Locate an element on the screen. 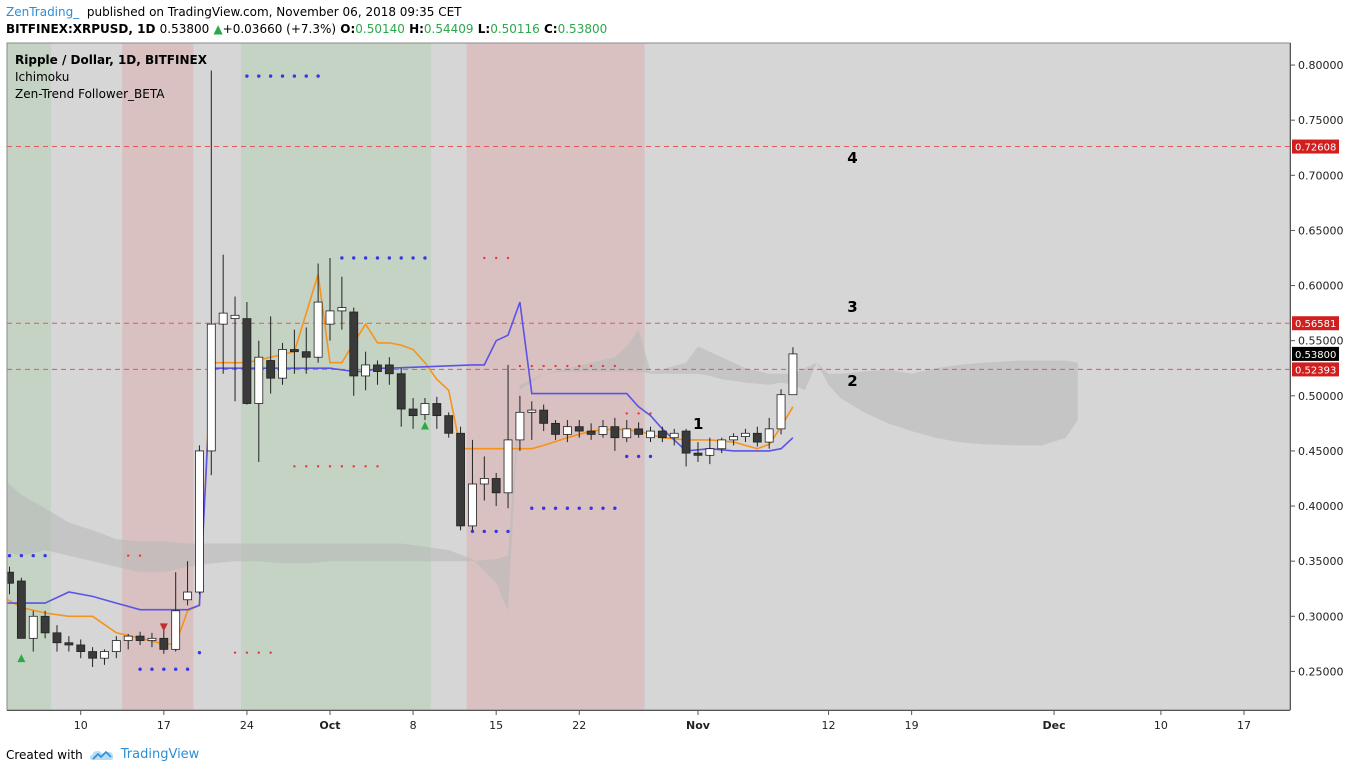  author-link: ZenTrading_ is located at coordinates (43, 12).